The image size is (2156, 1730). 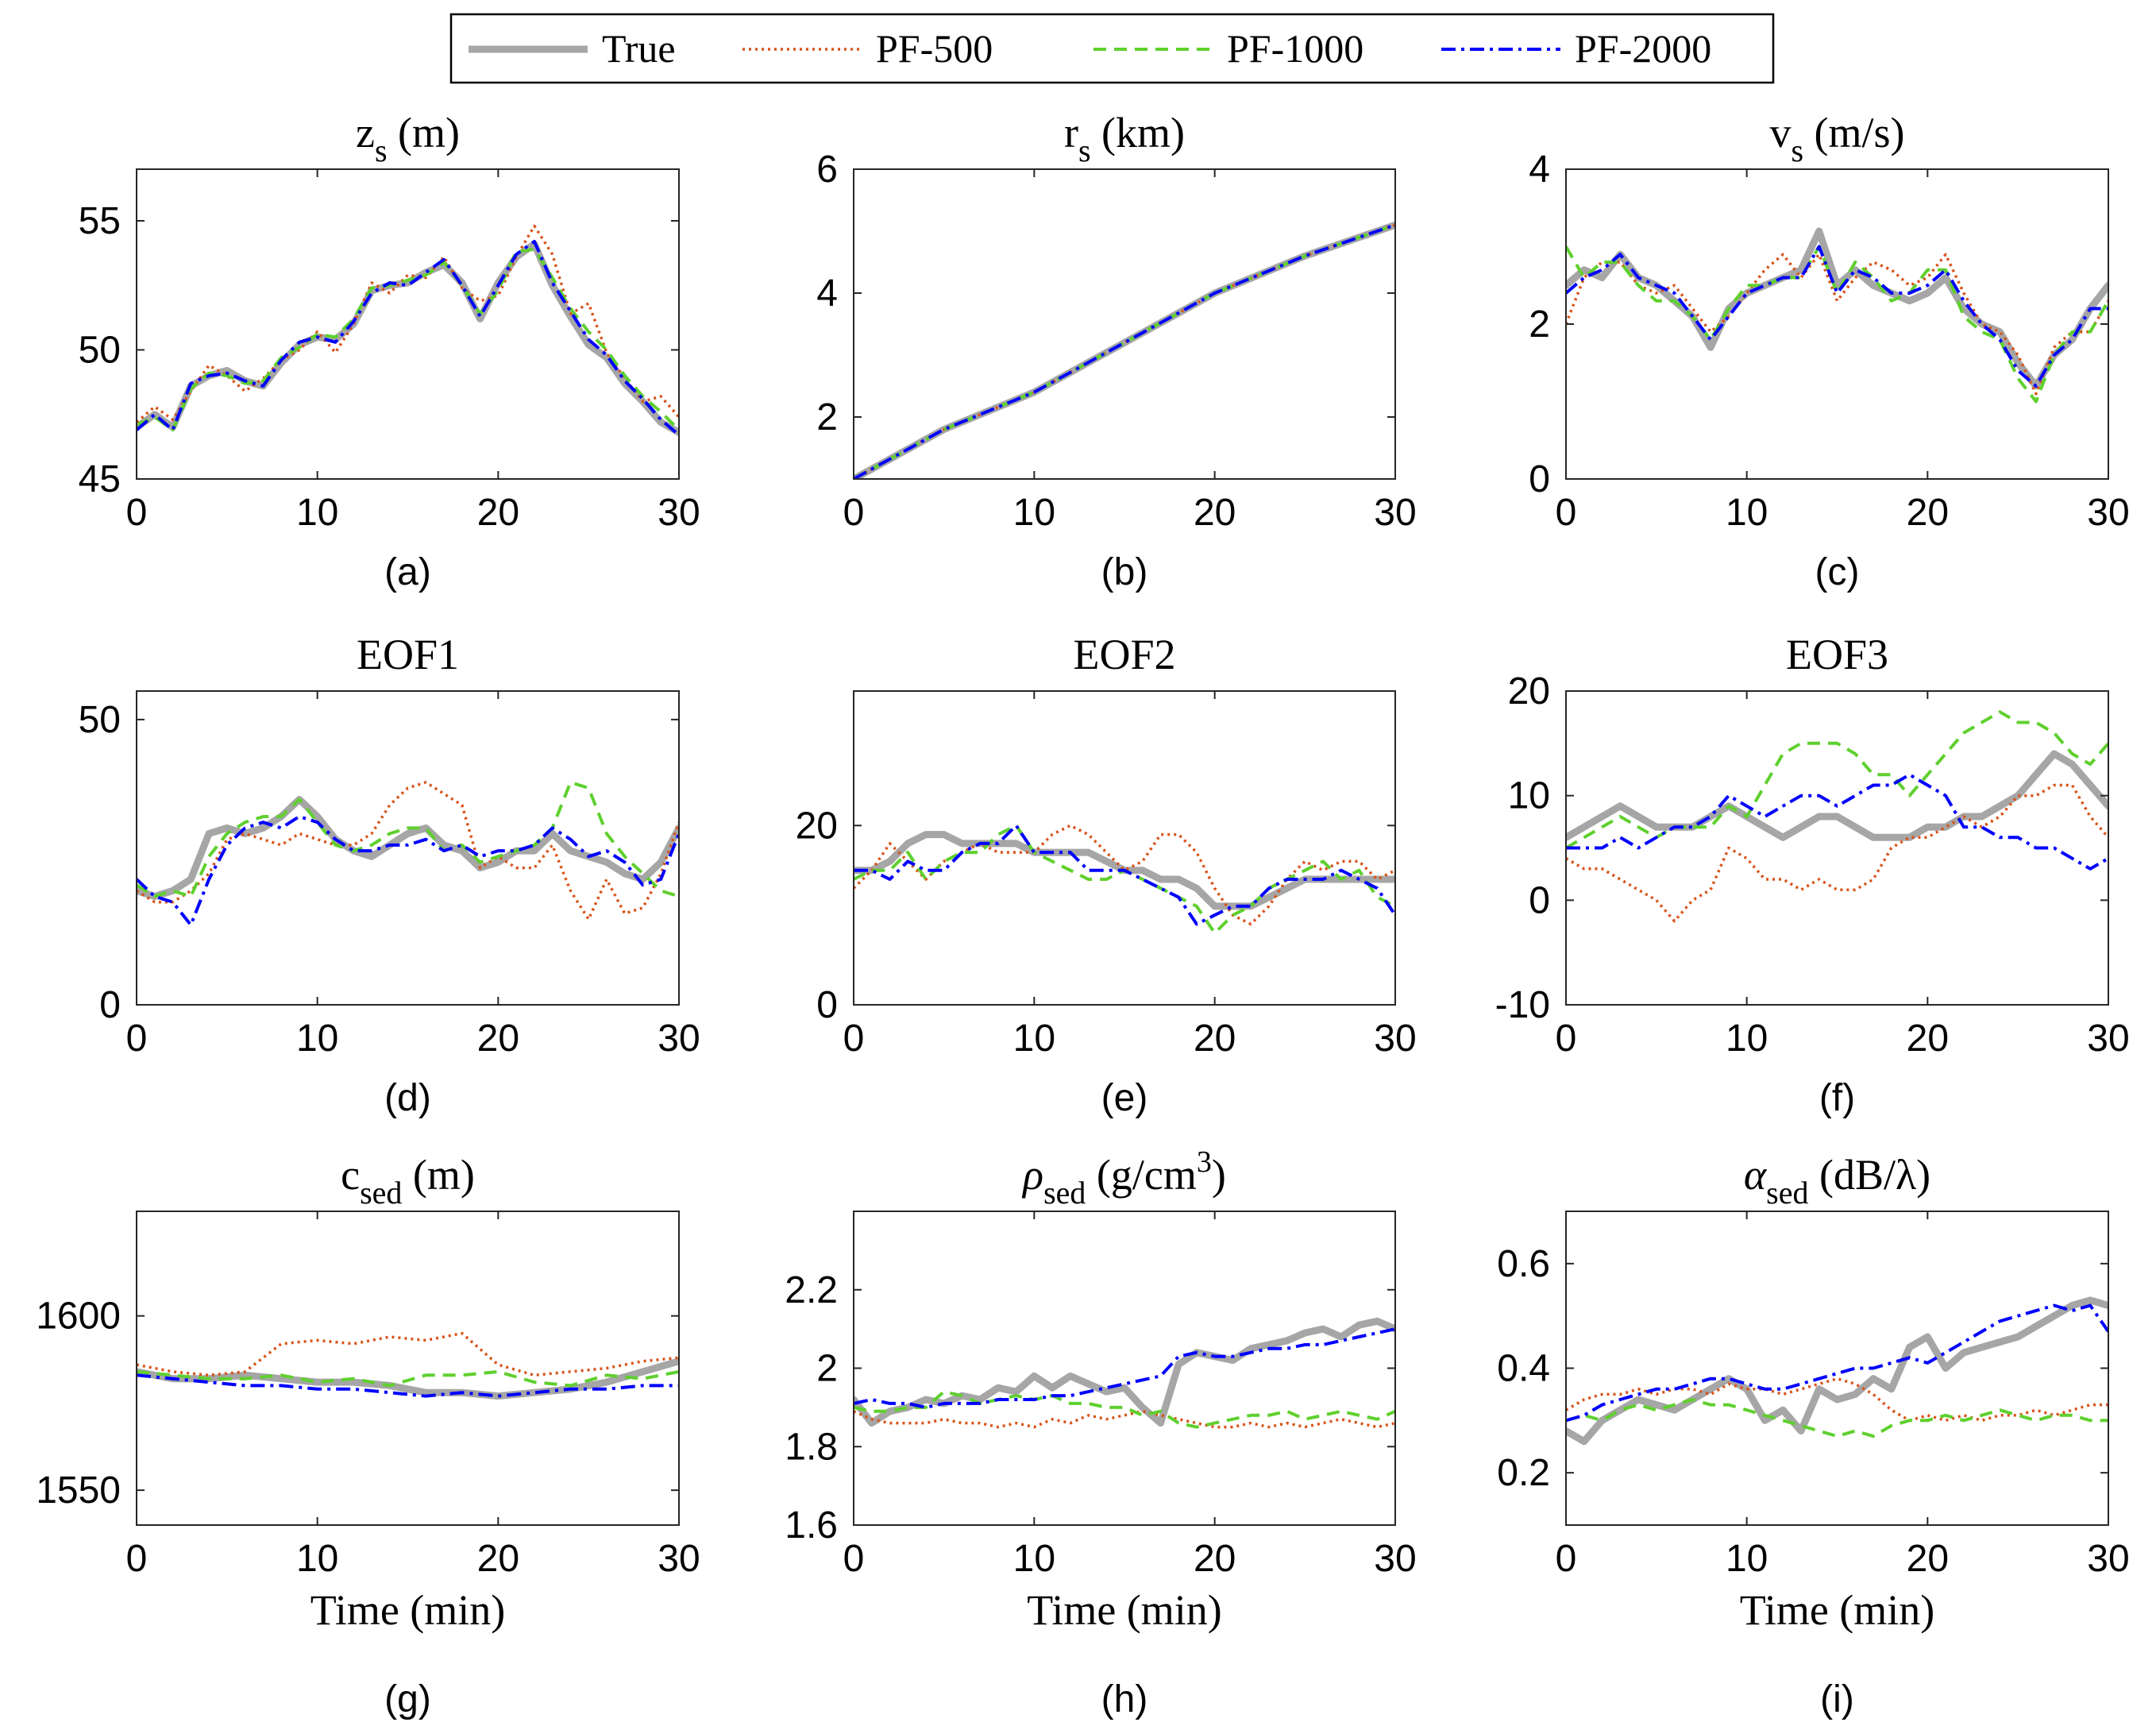 What do you see at coordinates (1529, 796) in the screenshot?
I see `y-tick-label: 10` at bounding box center [1529, 796].